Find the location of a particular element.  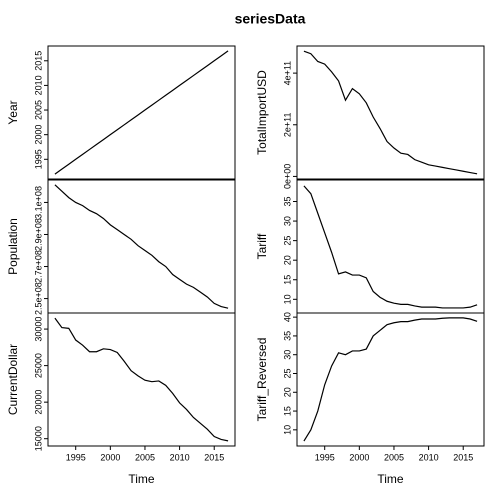

y-tick-label: 4e+11 is located at coordinates (287, 73).